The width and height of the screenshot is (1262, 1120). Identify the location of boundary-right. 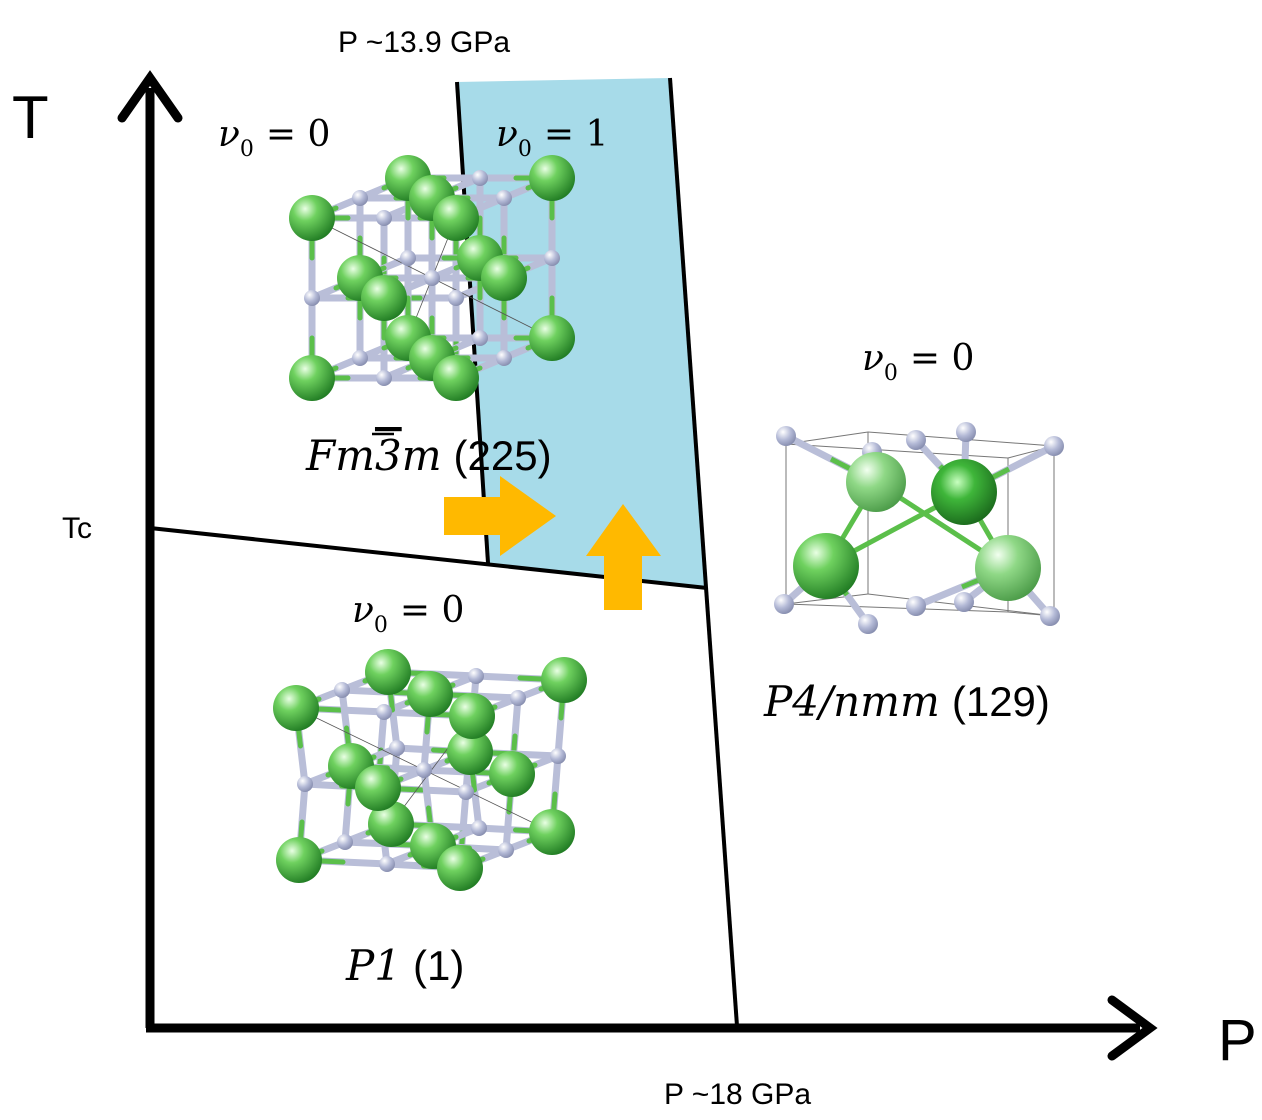
(703, 552).